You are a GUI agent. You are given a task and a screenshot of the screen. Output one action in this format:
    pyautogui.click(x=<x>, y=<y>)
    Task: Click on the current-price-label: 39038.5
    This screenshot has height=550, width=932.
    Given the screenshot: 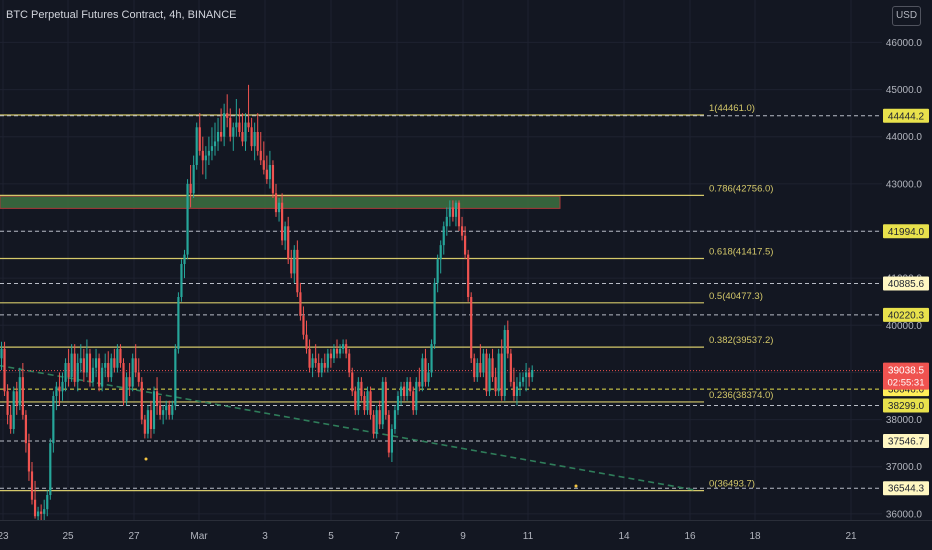 What is the action you would take?
    pyautogui.click(x=906, y=371)
    